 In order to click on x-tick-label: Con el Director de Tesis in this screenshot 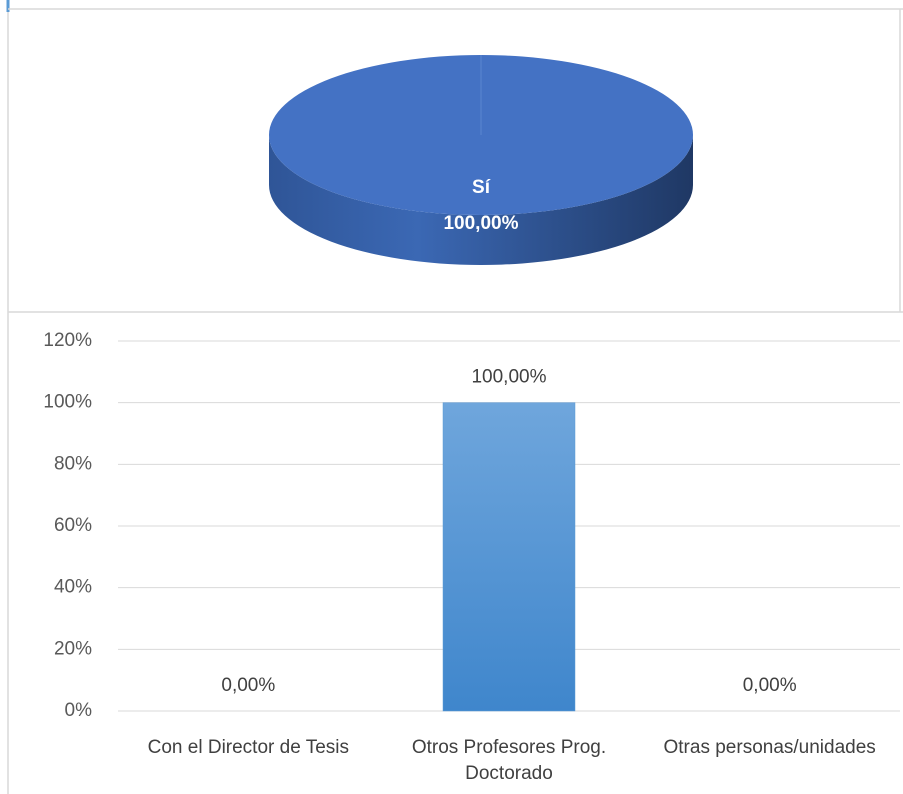, I will do `click(248, 747)`.